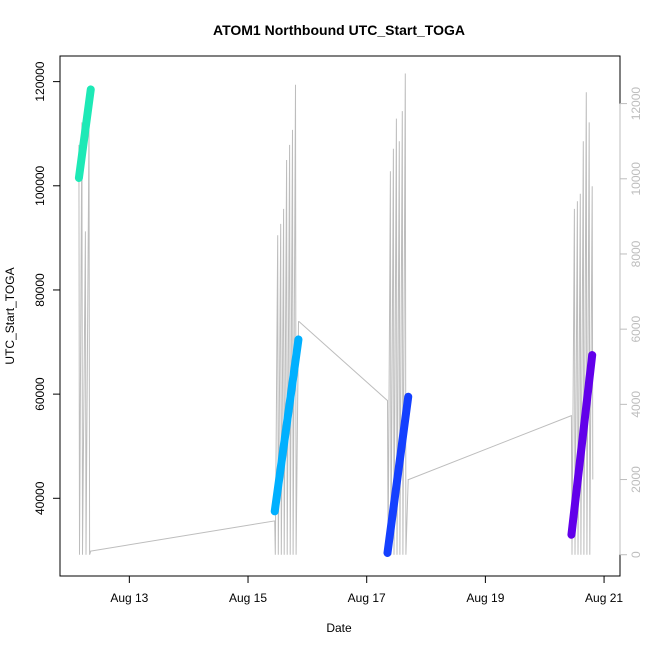 The width and height of the screenshot is (650, 650). I want to click on y-right-tick-label: 6000, so click(636, 329).